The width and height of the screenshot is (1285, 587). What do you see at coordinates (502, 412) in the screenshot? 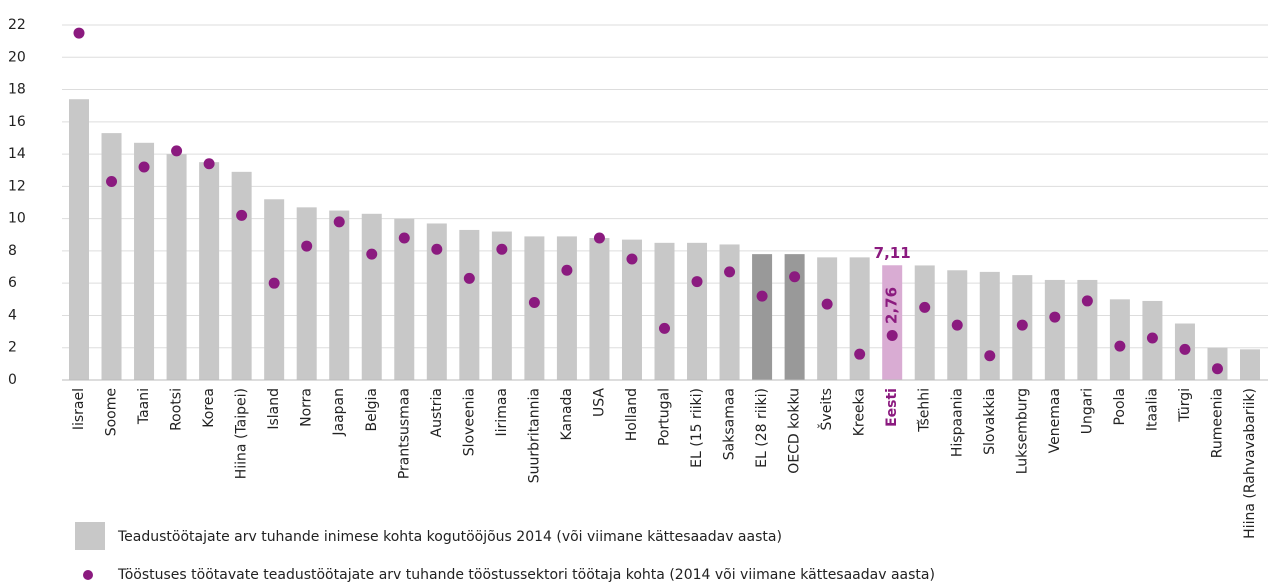
I see `x-tick-label: Iirimaa` at bounding box center [502, 412].